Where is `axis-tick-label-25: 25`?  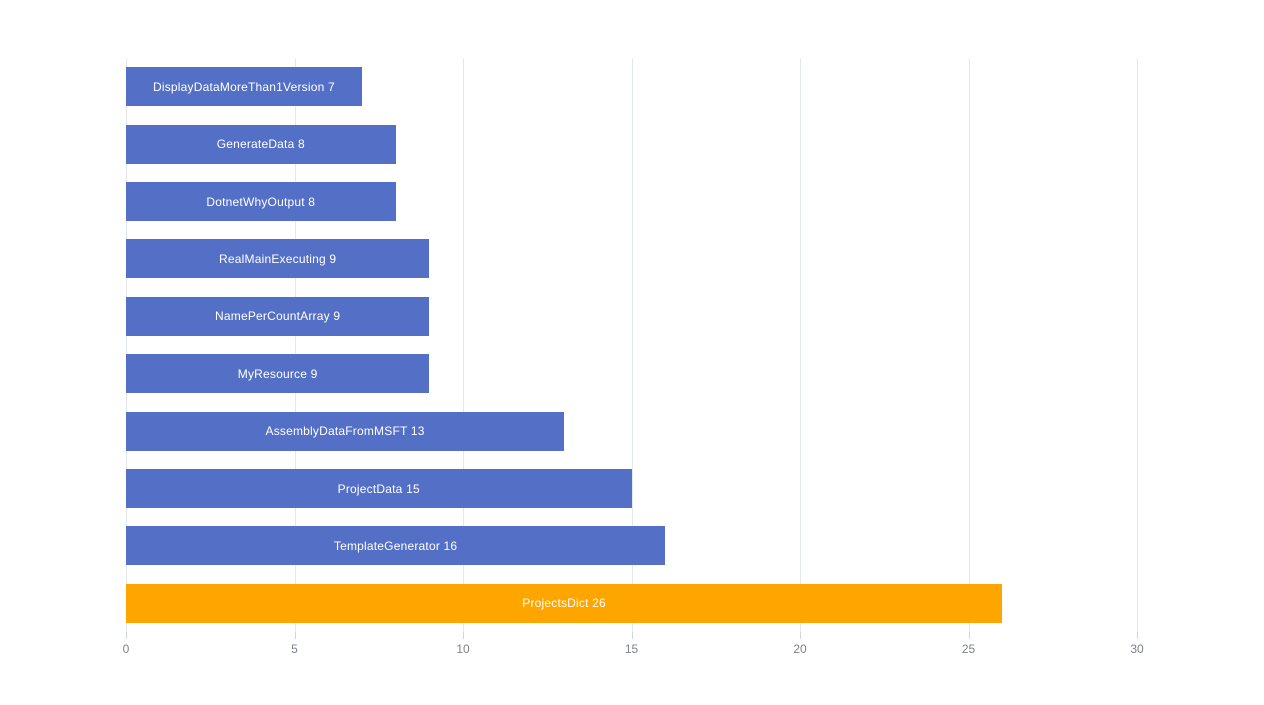
axis-tick-label-25: 25 is located at coordinates (968, 649).